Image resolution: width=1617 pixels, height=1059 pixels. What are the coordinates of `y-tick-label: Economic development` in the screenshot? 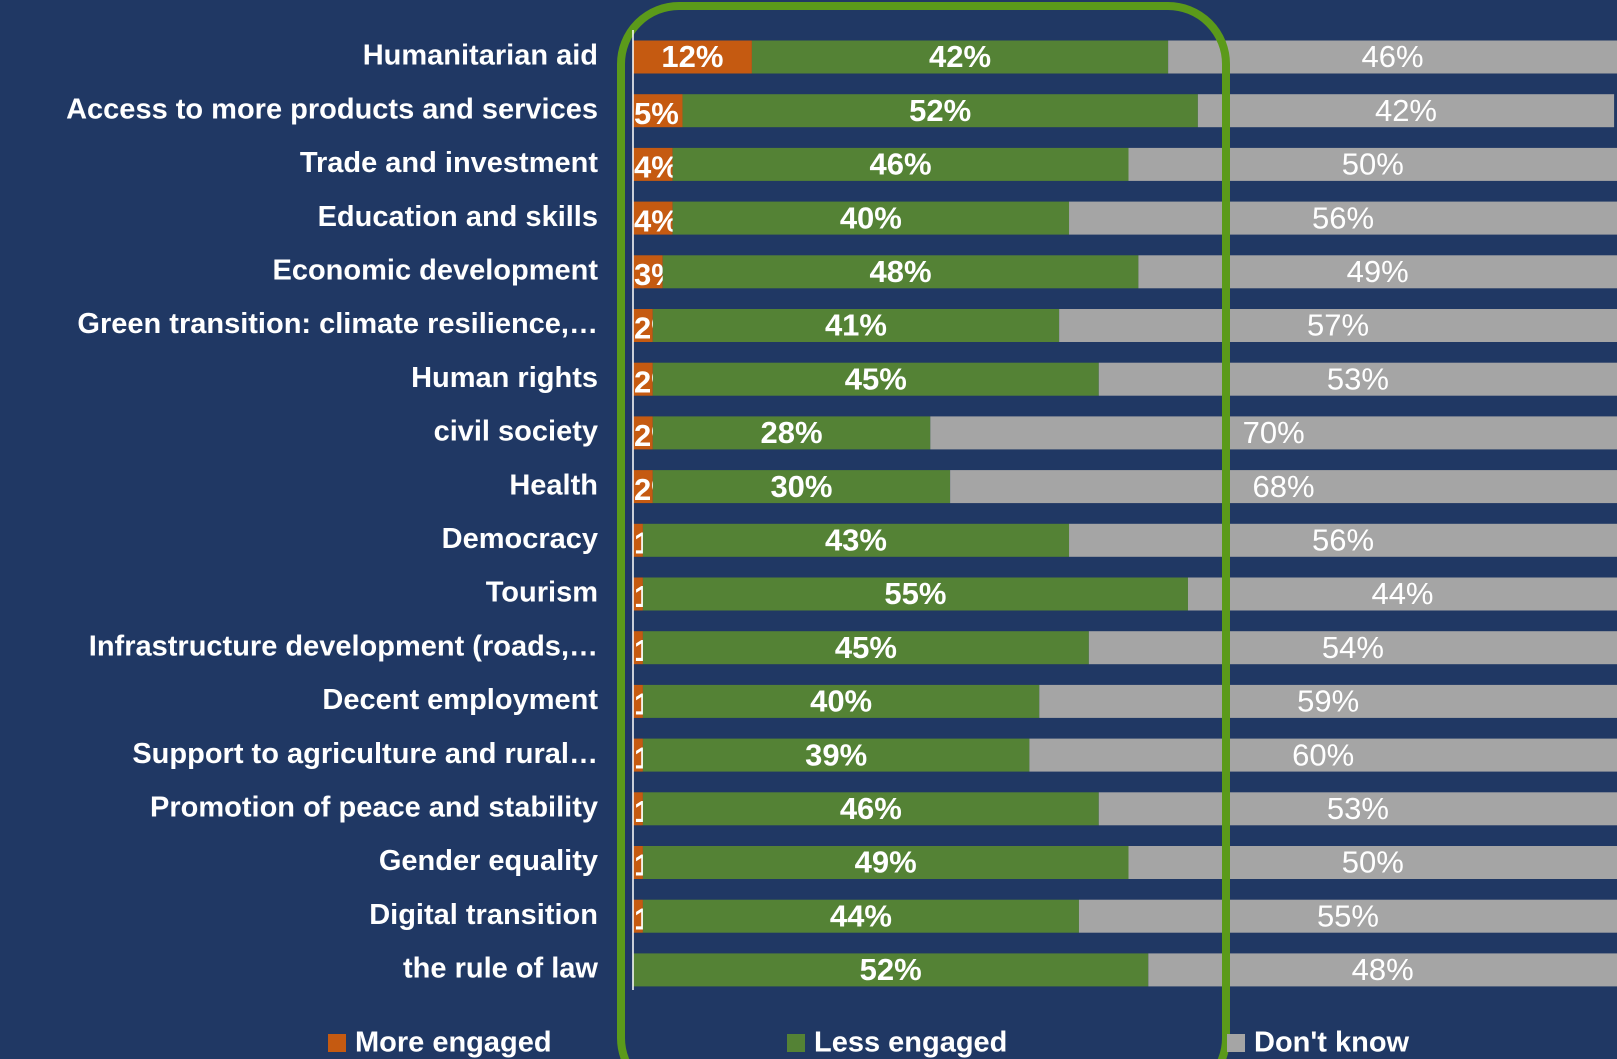 It's located at (435, 270).